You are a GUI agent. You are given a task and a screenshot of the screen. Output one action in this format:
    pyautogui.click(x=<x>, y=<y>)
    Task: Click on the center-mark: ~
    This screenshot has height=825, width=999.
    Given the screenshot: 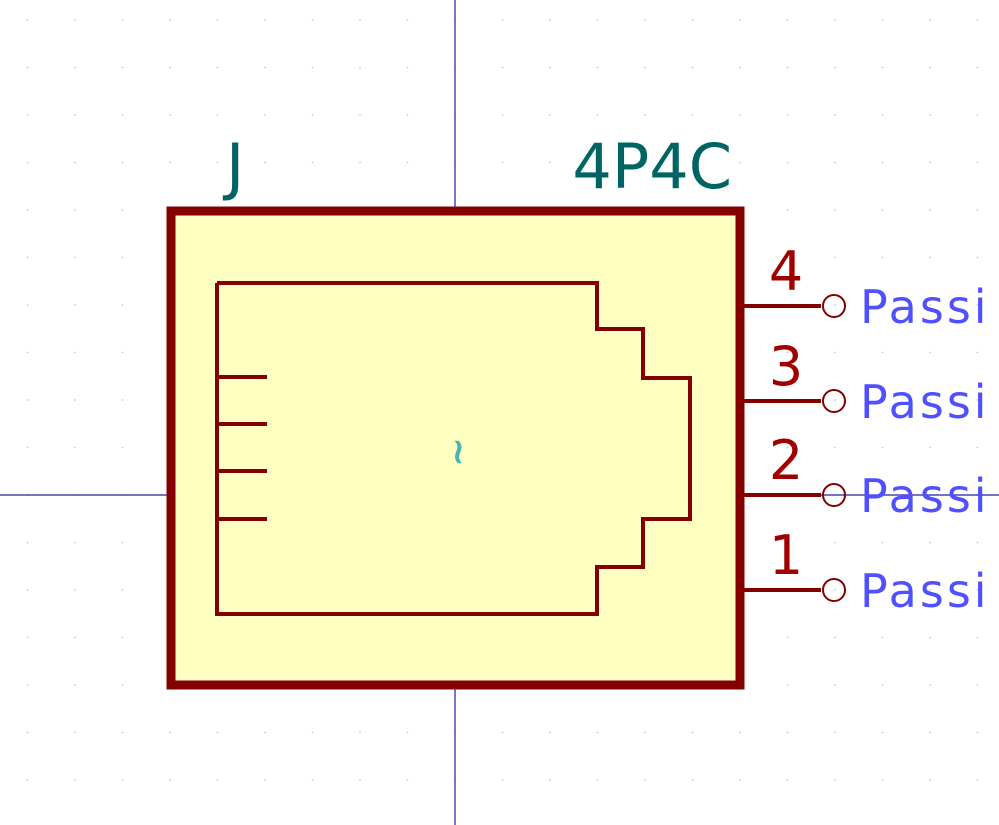 What is the action you would take?
    pyautogui.click(x=458, y=452)
    